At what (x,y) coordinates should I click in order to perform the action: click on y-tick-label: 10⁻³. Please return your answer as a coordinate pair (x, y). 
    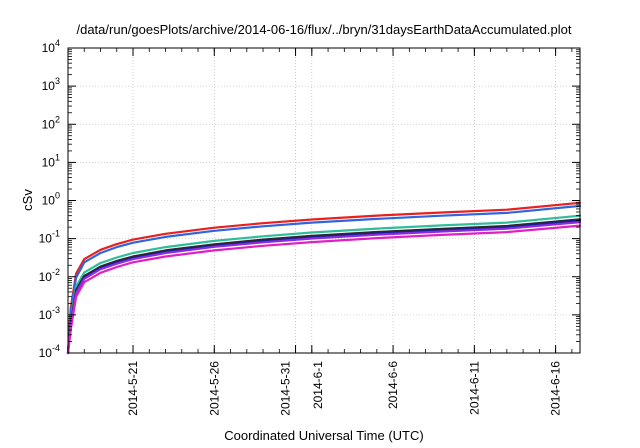
    Looking at the image, I should click on (49, 313).